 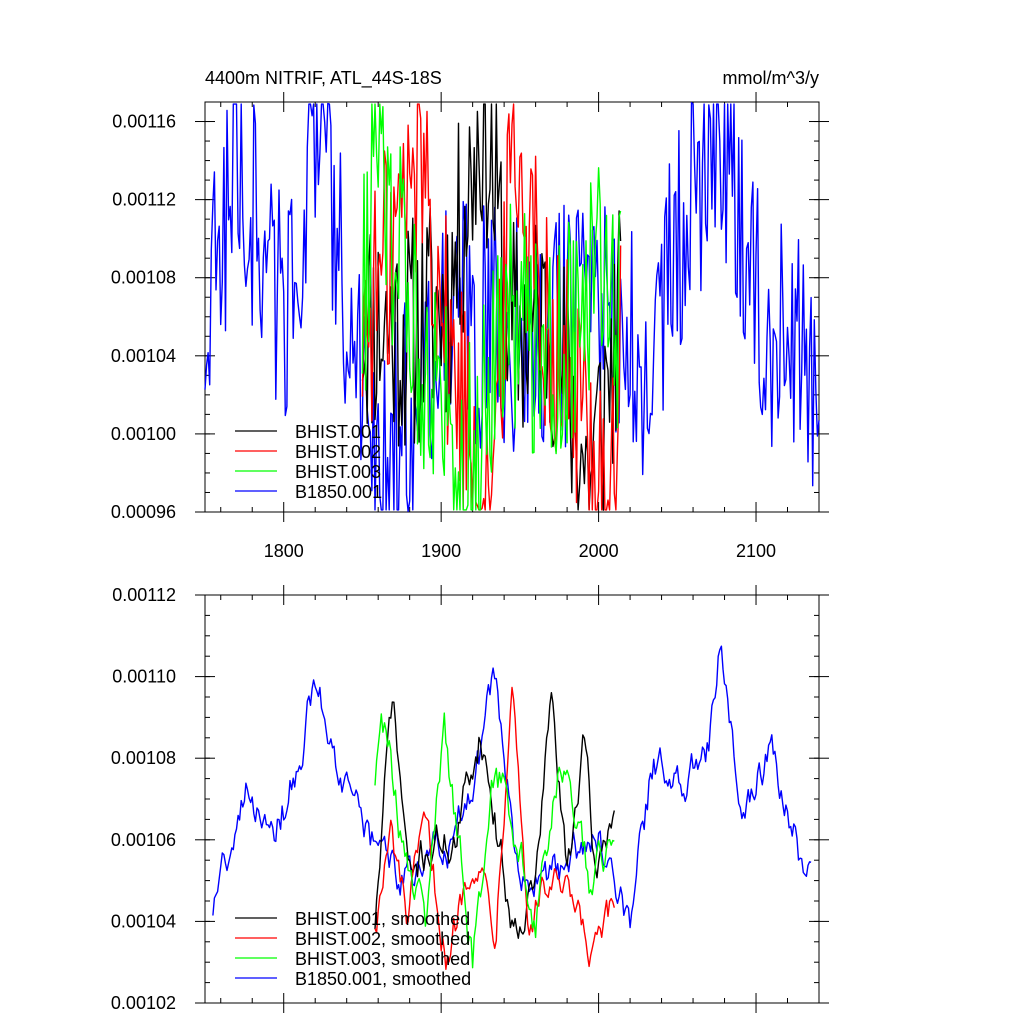 What do you see at coordinates (383, 979) in the screenshot?
I see `legend-label-b1850001-smoothed: B1850.001, smoothed` at bounding box center [383, 979].